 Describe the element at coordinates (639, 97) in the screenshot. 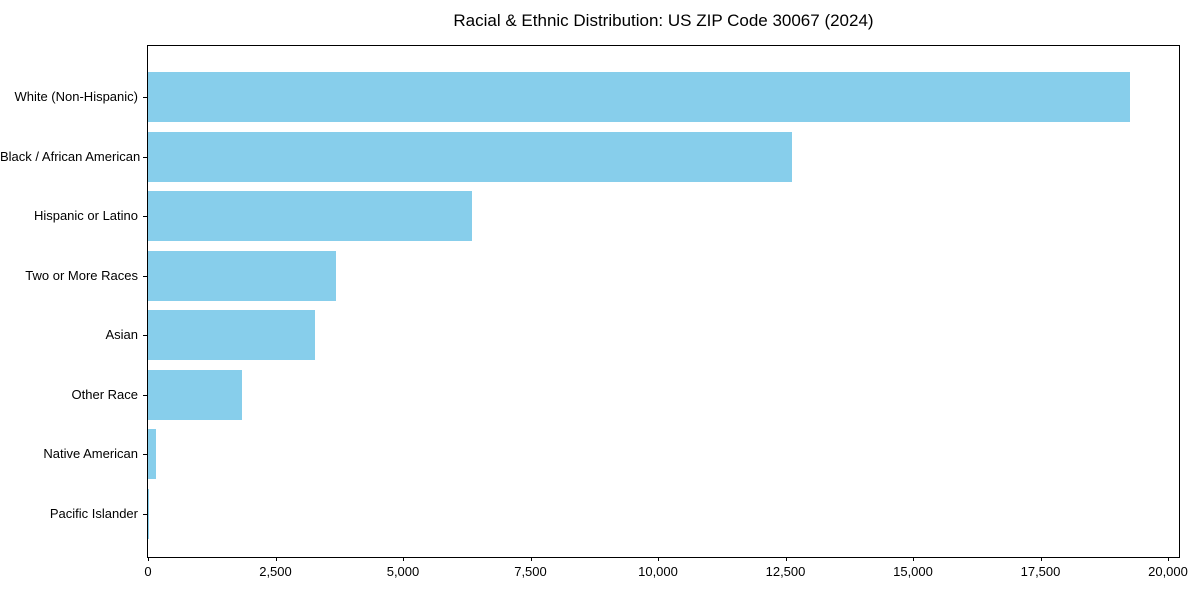

I see `bar-white-non-hispanic` at that location.